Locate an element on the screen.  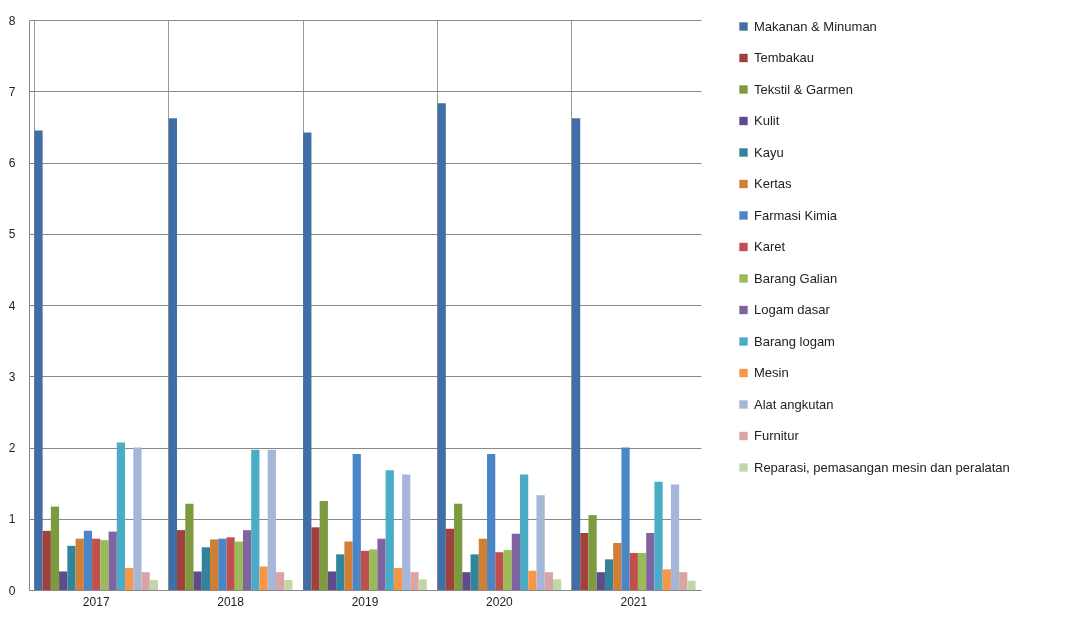
legend-label: Barang logam is located at coordinates (794, 341).